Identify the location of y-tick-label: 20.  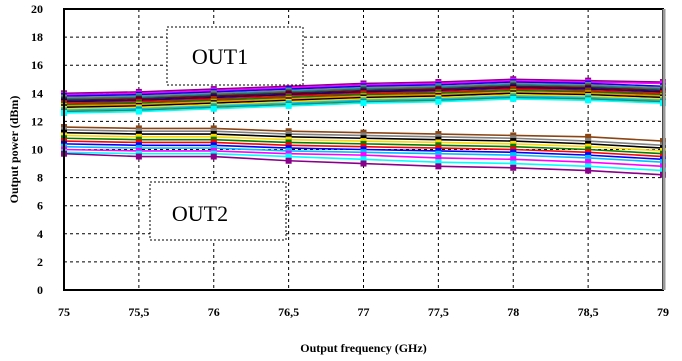
(37, 9).